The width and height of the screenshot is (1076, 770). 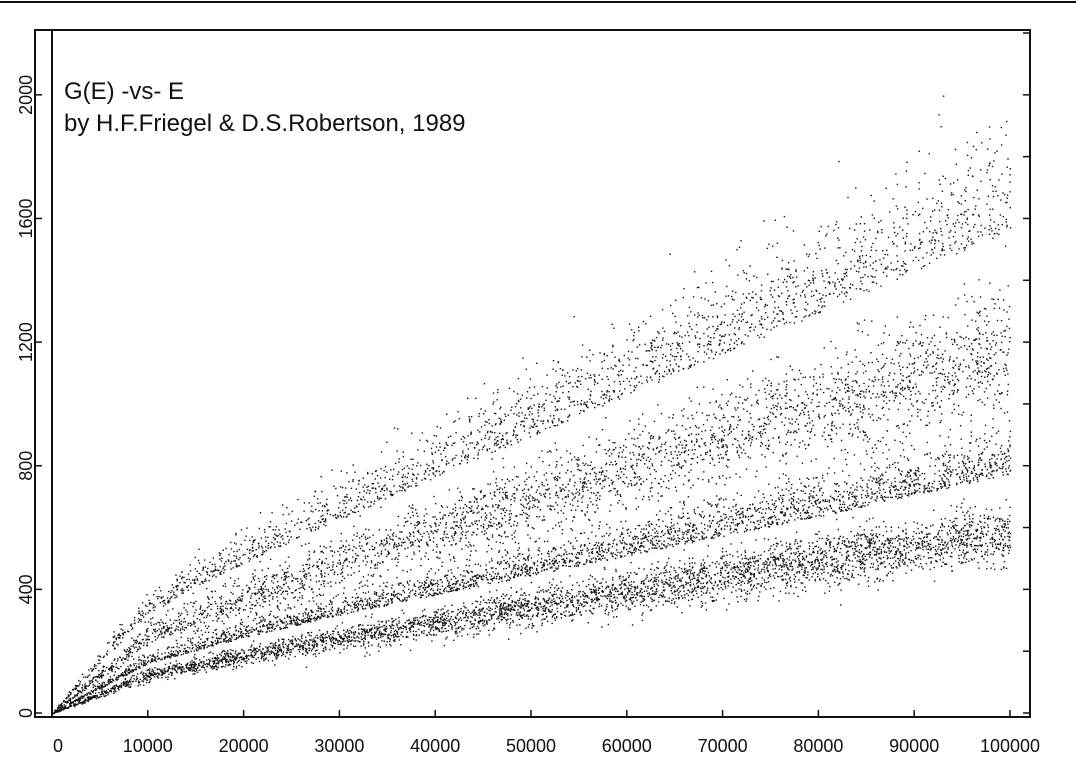 What do you see at coordinates (26, 713) in the screenshot?
I see `y-tick-label: 0` at bounding box center [26, 713].